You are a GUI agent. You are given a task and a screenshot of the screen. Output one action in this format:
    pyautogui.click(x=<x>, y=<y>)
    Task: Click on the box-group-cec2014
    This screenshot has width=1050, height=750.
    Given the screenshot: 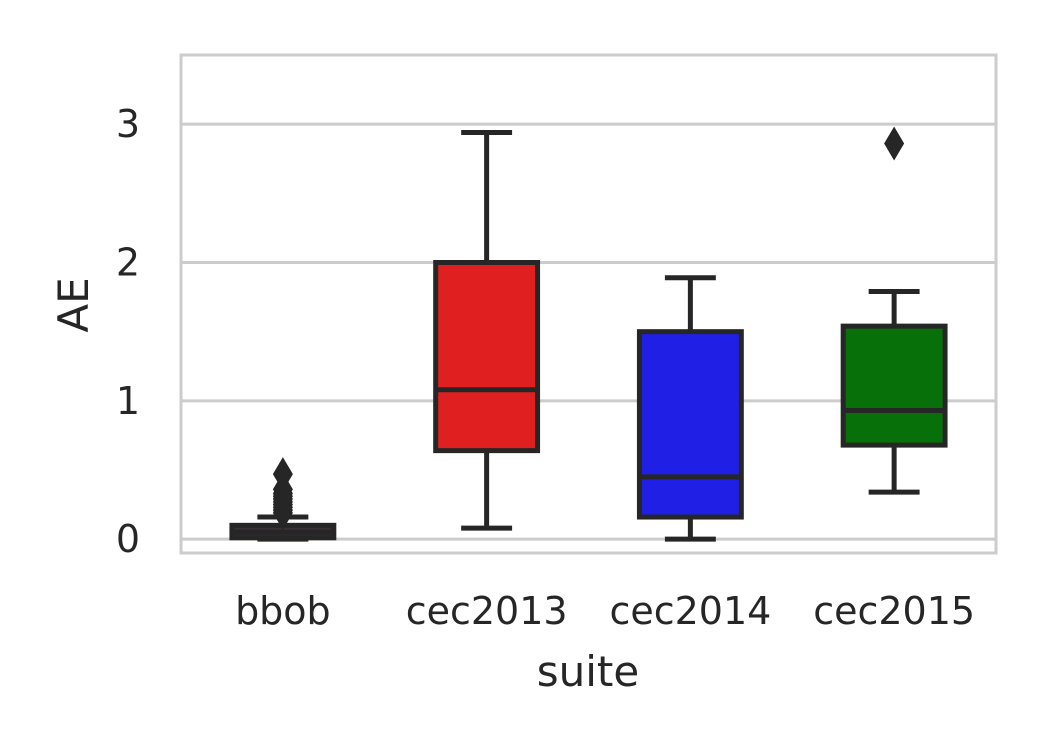 What is the action you would take?
    pyautogui.click(x=690, y=408)
    